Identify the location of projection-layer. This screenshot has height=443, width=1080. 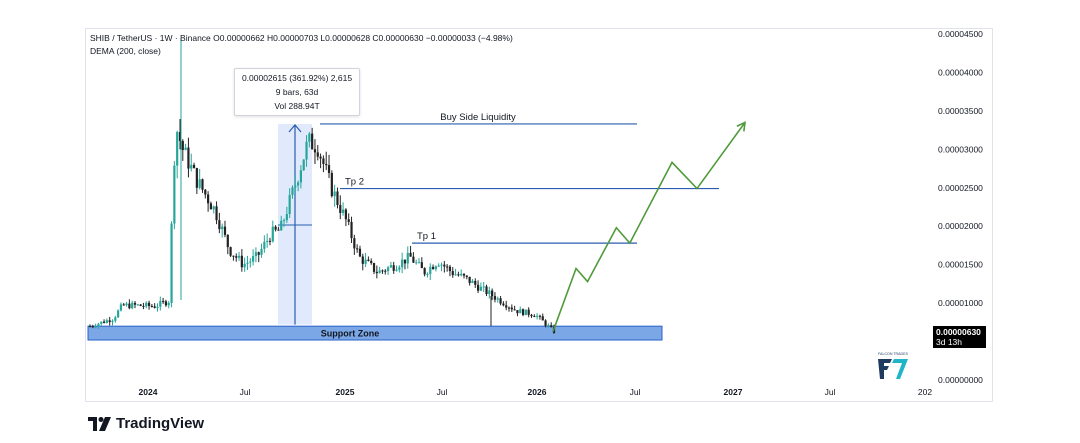
(649, 226).